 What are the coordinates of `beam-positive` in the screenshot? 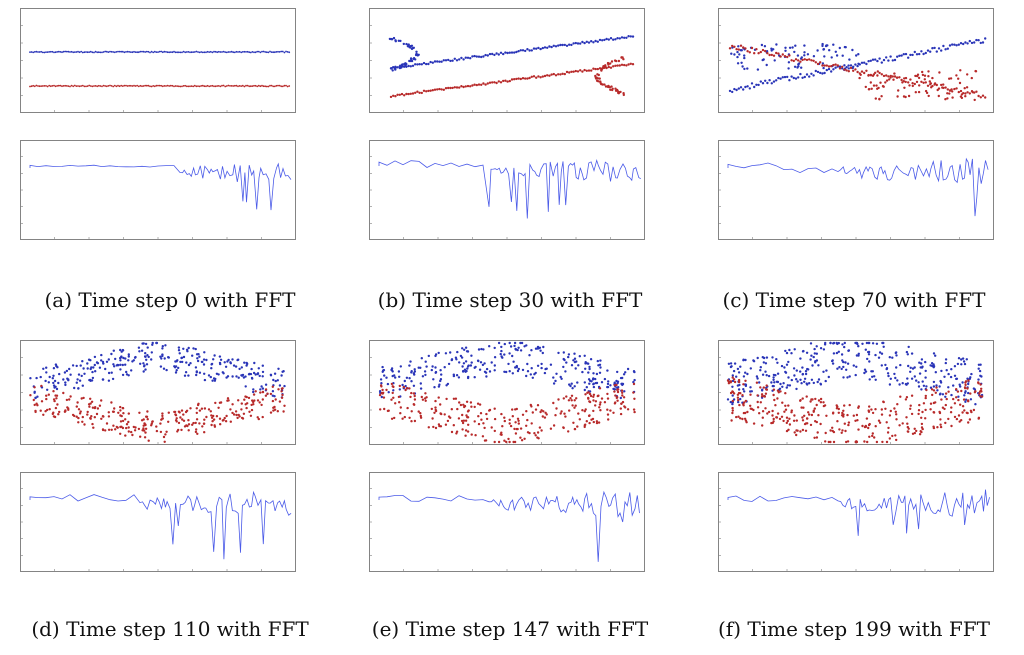 It's located at (511, 53).